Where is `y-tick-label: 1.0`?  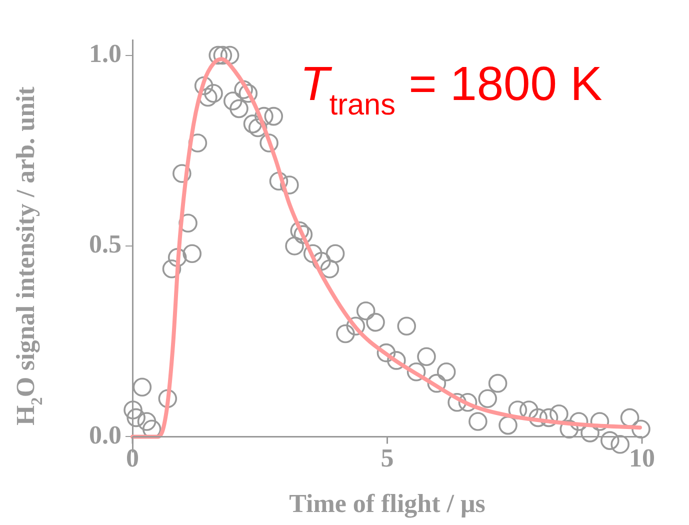 y-tick-label: 1.0 is located at coordinates (105, 53).